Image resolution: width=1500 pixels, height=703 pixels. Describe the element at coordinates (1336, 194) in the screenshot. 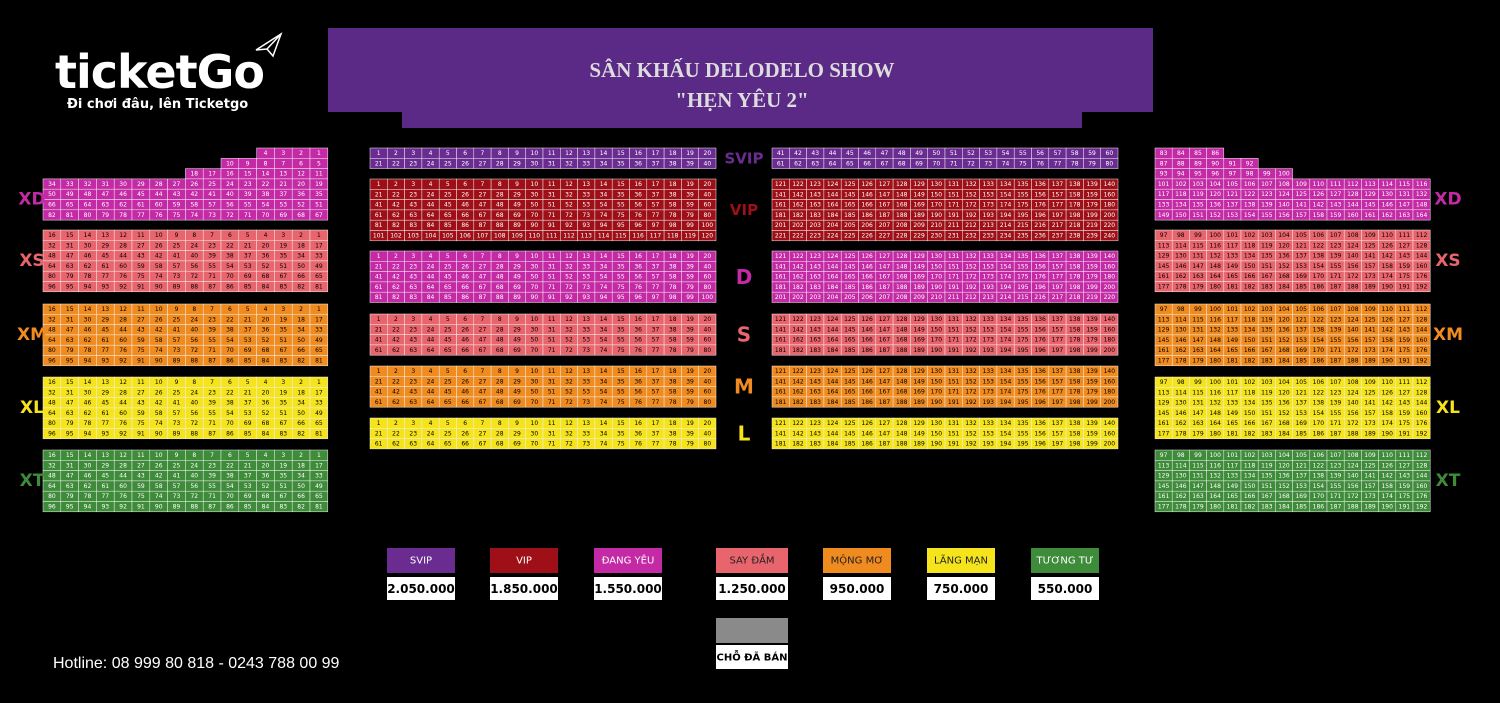

I see `seat-number: 127` at that location.